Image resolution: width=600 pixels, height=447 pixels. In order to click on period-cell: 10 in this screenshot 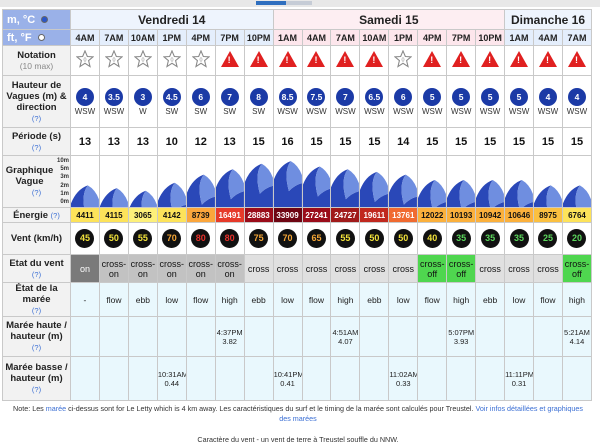, I will do `click(171, 141)`.